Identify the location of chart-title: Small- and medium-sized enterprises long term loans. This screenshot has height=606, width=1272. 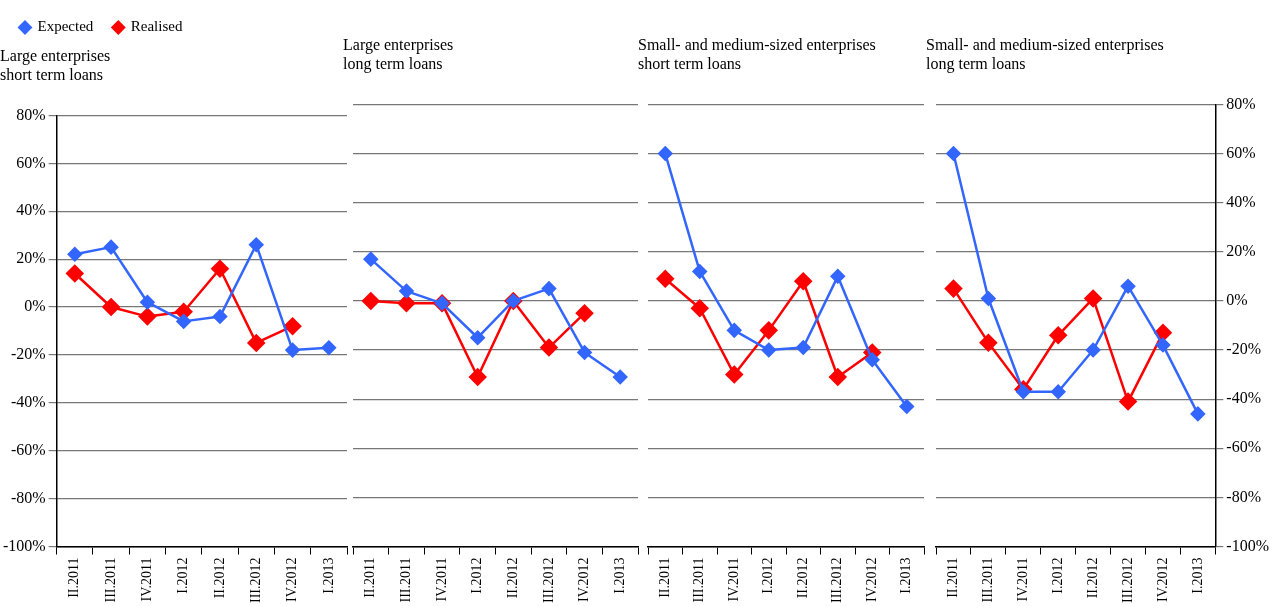
(1045, 54).